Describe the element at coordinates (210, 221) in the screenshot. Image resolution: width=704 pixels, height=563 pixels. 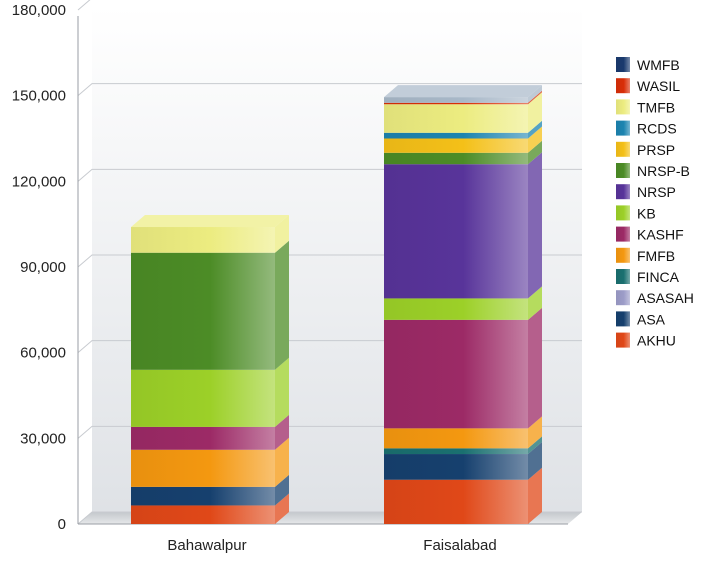
I see `bar-top-tmfb` at that location.